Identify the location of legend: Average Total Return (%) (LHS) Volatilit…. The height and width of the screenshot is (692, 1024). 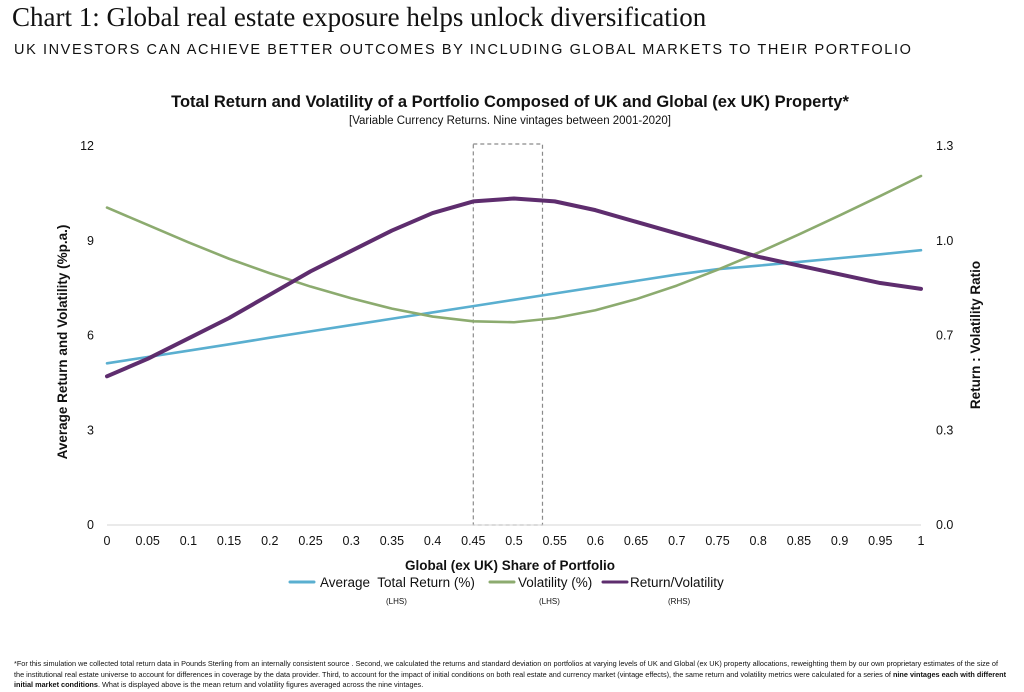
(506, 590).